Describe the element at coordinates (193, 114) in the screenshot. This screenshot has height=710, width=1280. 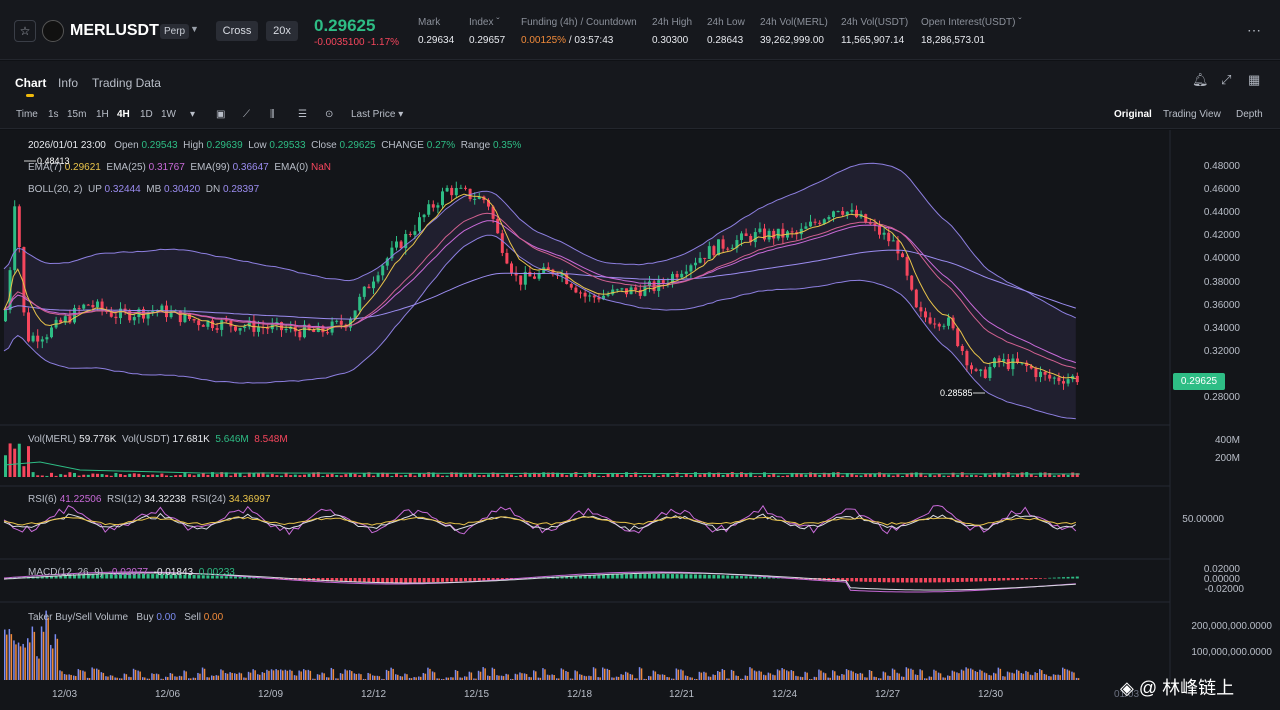
I see `interval-dropdown-chevron-icon: ▾` at that location.